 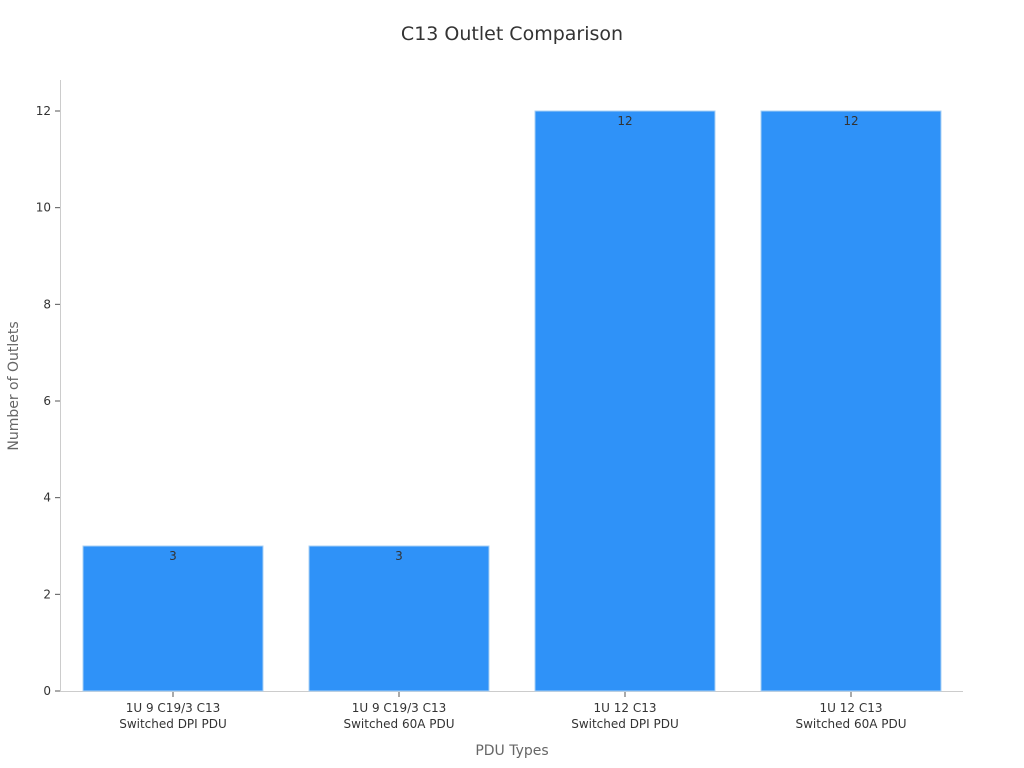 I want to click on y-tick-label: 4, so click(x=47, y=498).